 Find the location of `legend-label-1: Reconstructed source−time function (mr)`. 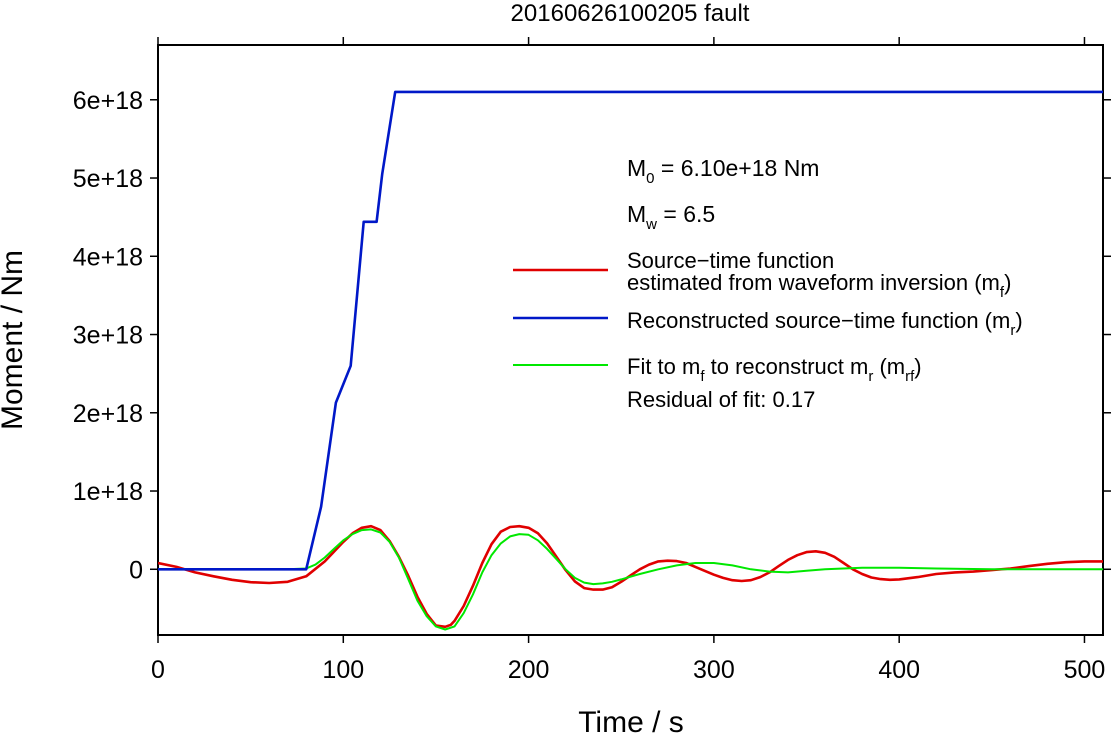

legend-label-1: Reconstructed source−time function (mr) is located at coordinates (825, 323).